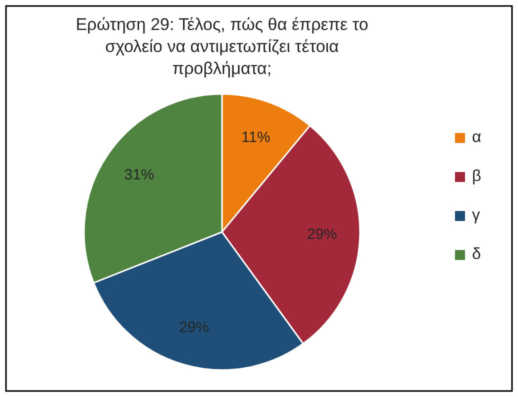 The height and width of the screenshot is (397, 518). What do you see at coordinates (476, 215) in the screenshot?
I see `legend-label: γ` at bounding box center [476, 215].